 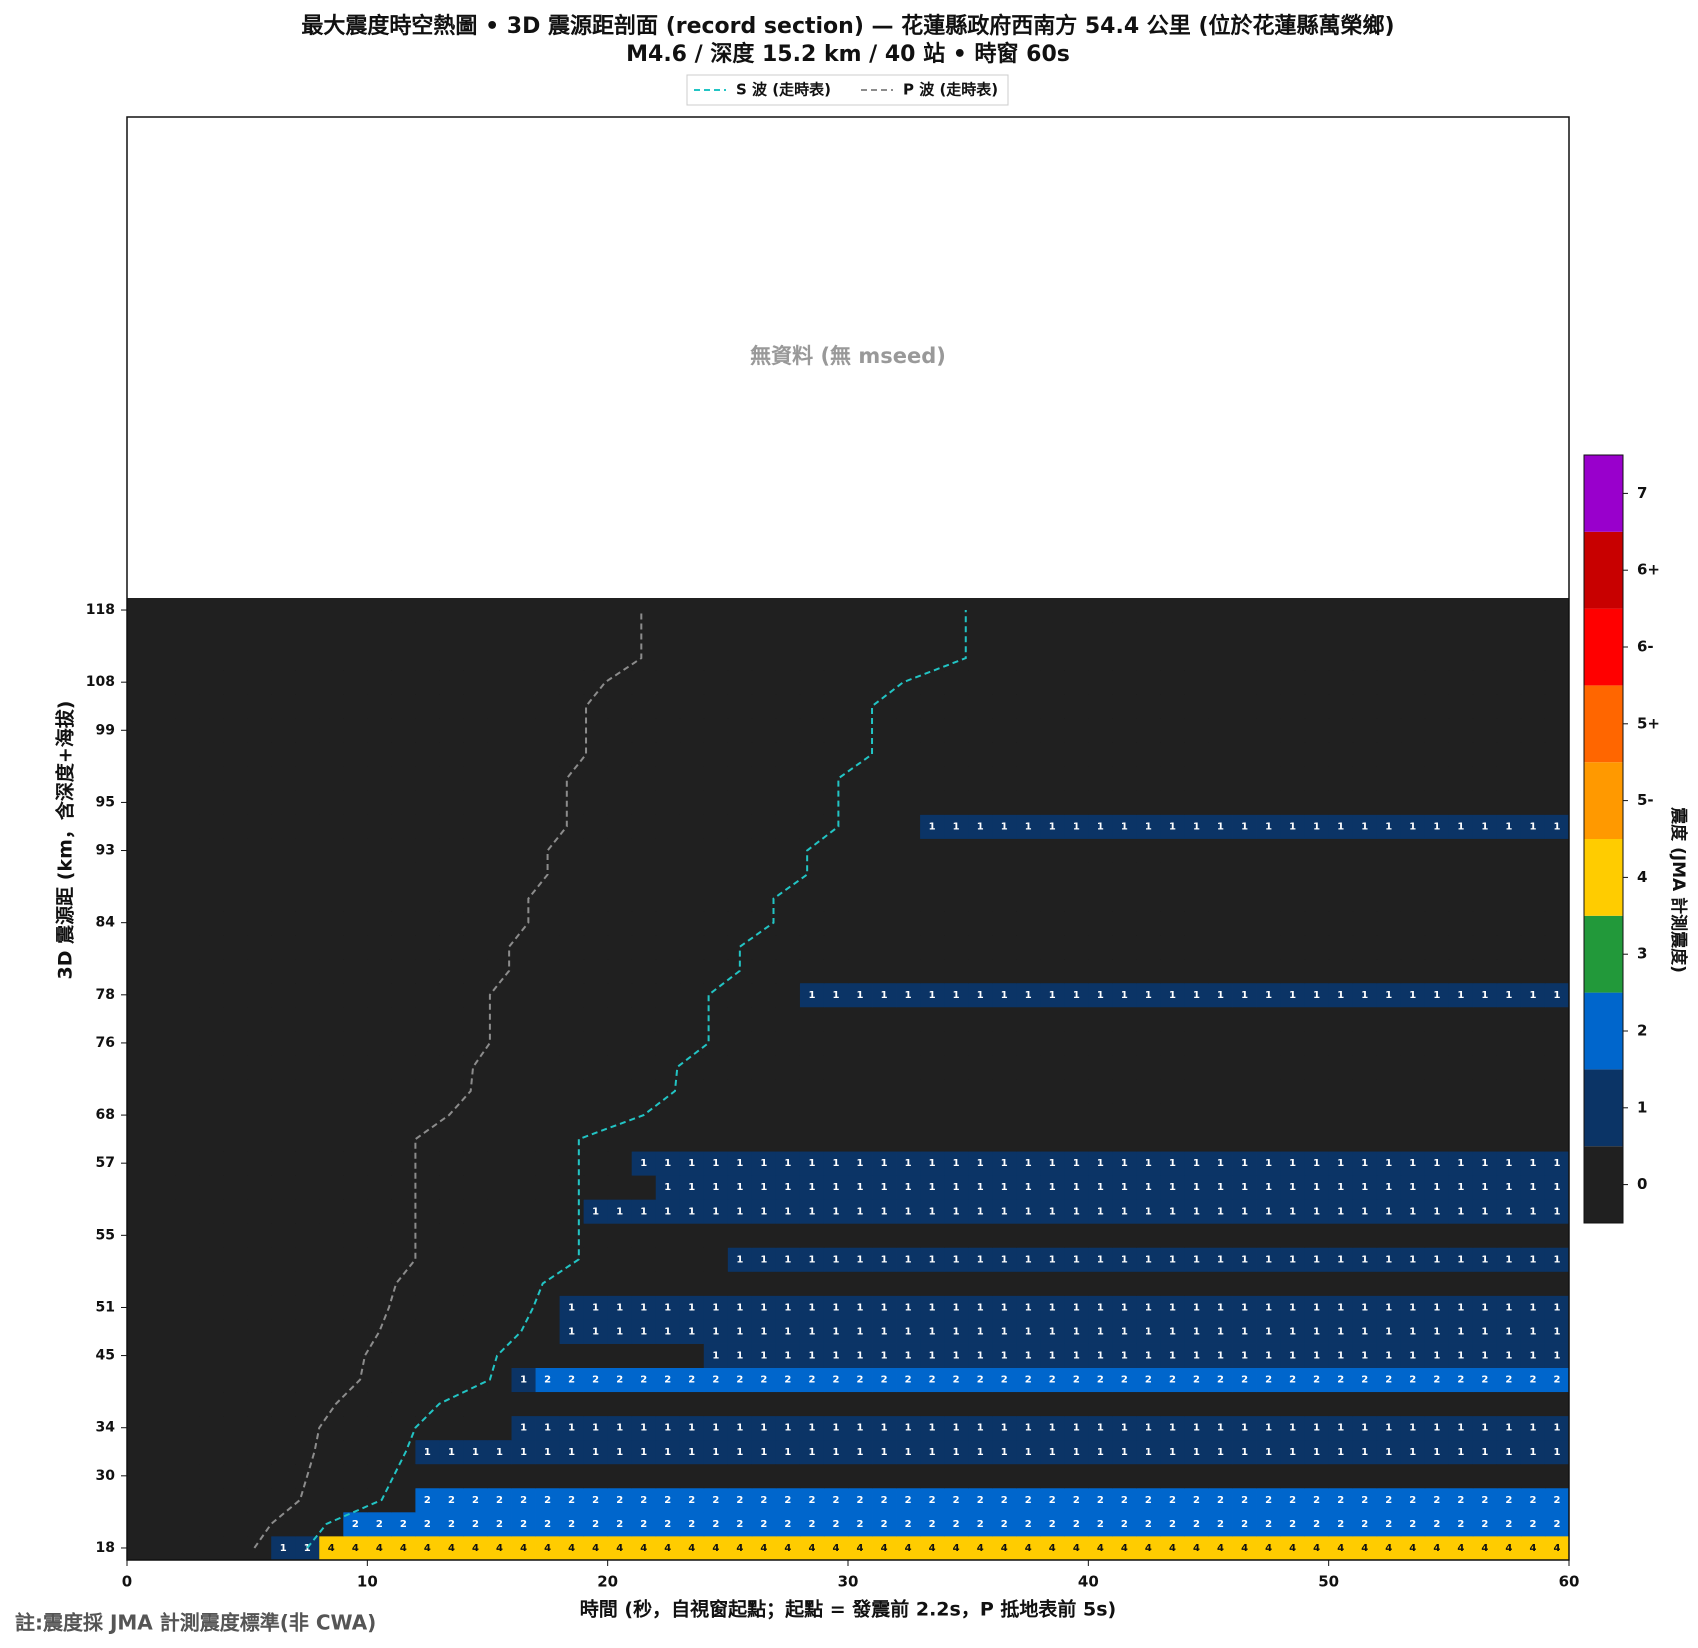 What do you see at coordinates (1484, 1548) in the screenshot?
I see `cell-label: 4` at bounding box center [1484, 1548].